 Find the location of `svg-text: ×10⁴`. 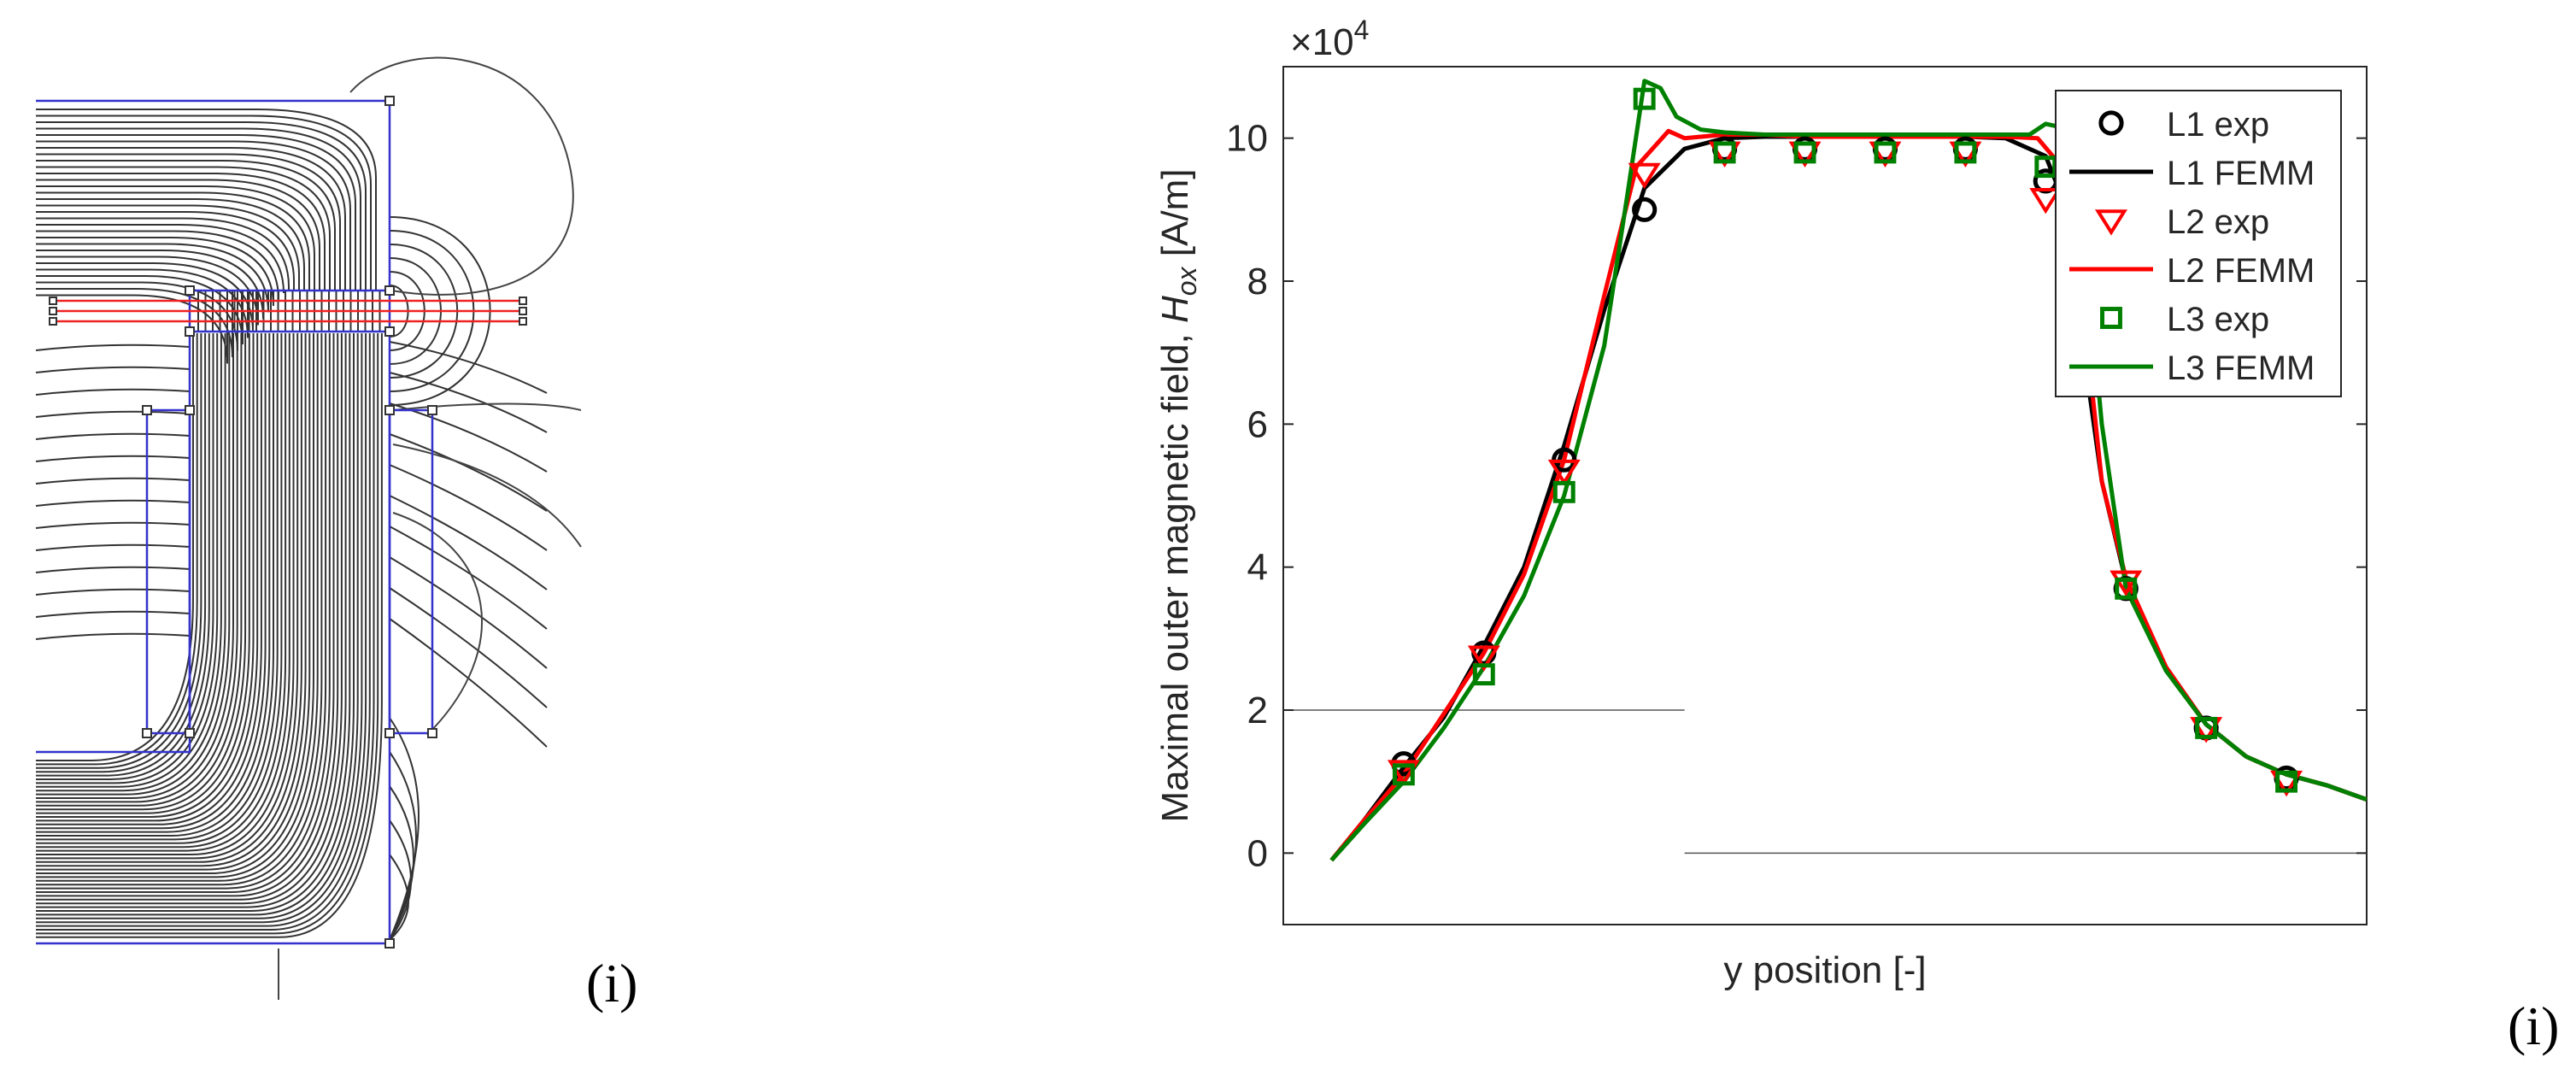

svg-text: ×10⁴ is located at coordinates (1329, 39).